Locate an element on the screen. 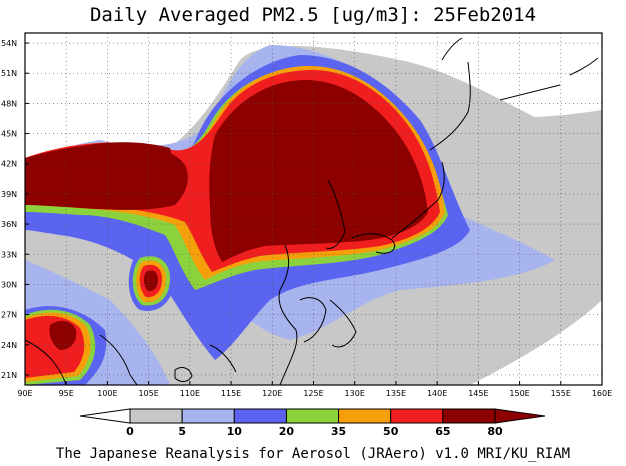 The image size is (626, 466). lon-tick-label: 115E is located at coordinates (231, 393).